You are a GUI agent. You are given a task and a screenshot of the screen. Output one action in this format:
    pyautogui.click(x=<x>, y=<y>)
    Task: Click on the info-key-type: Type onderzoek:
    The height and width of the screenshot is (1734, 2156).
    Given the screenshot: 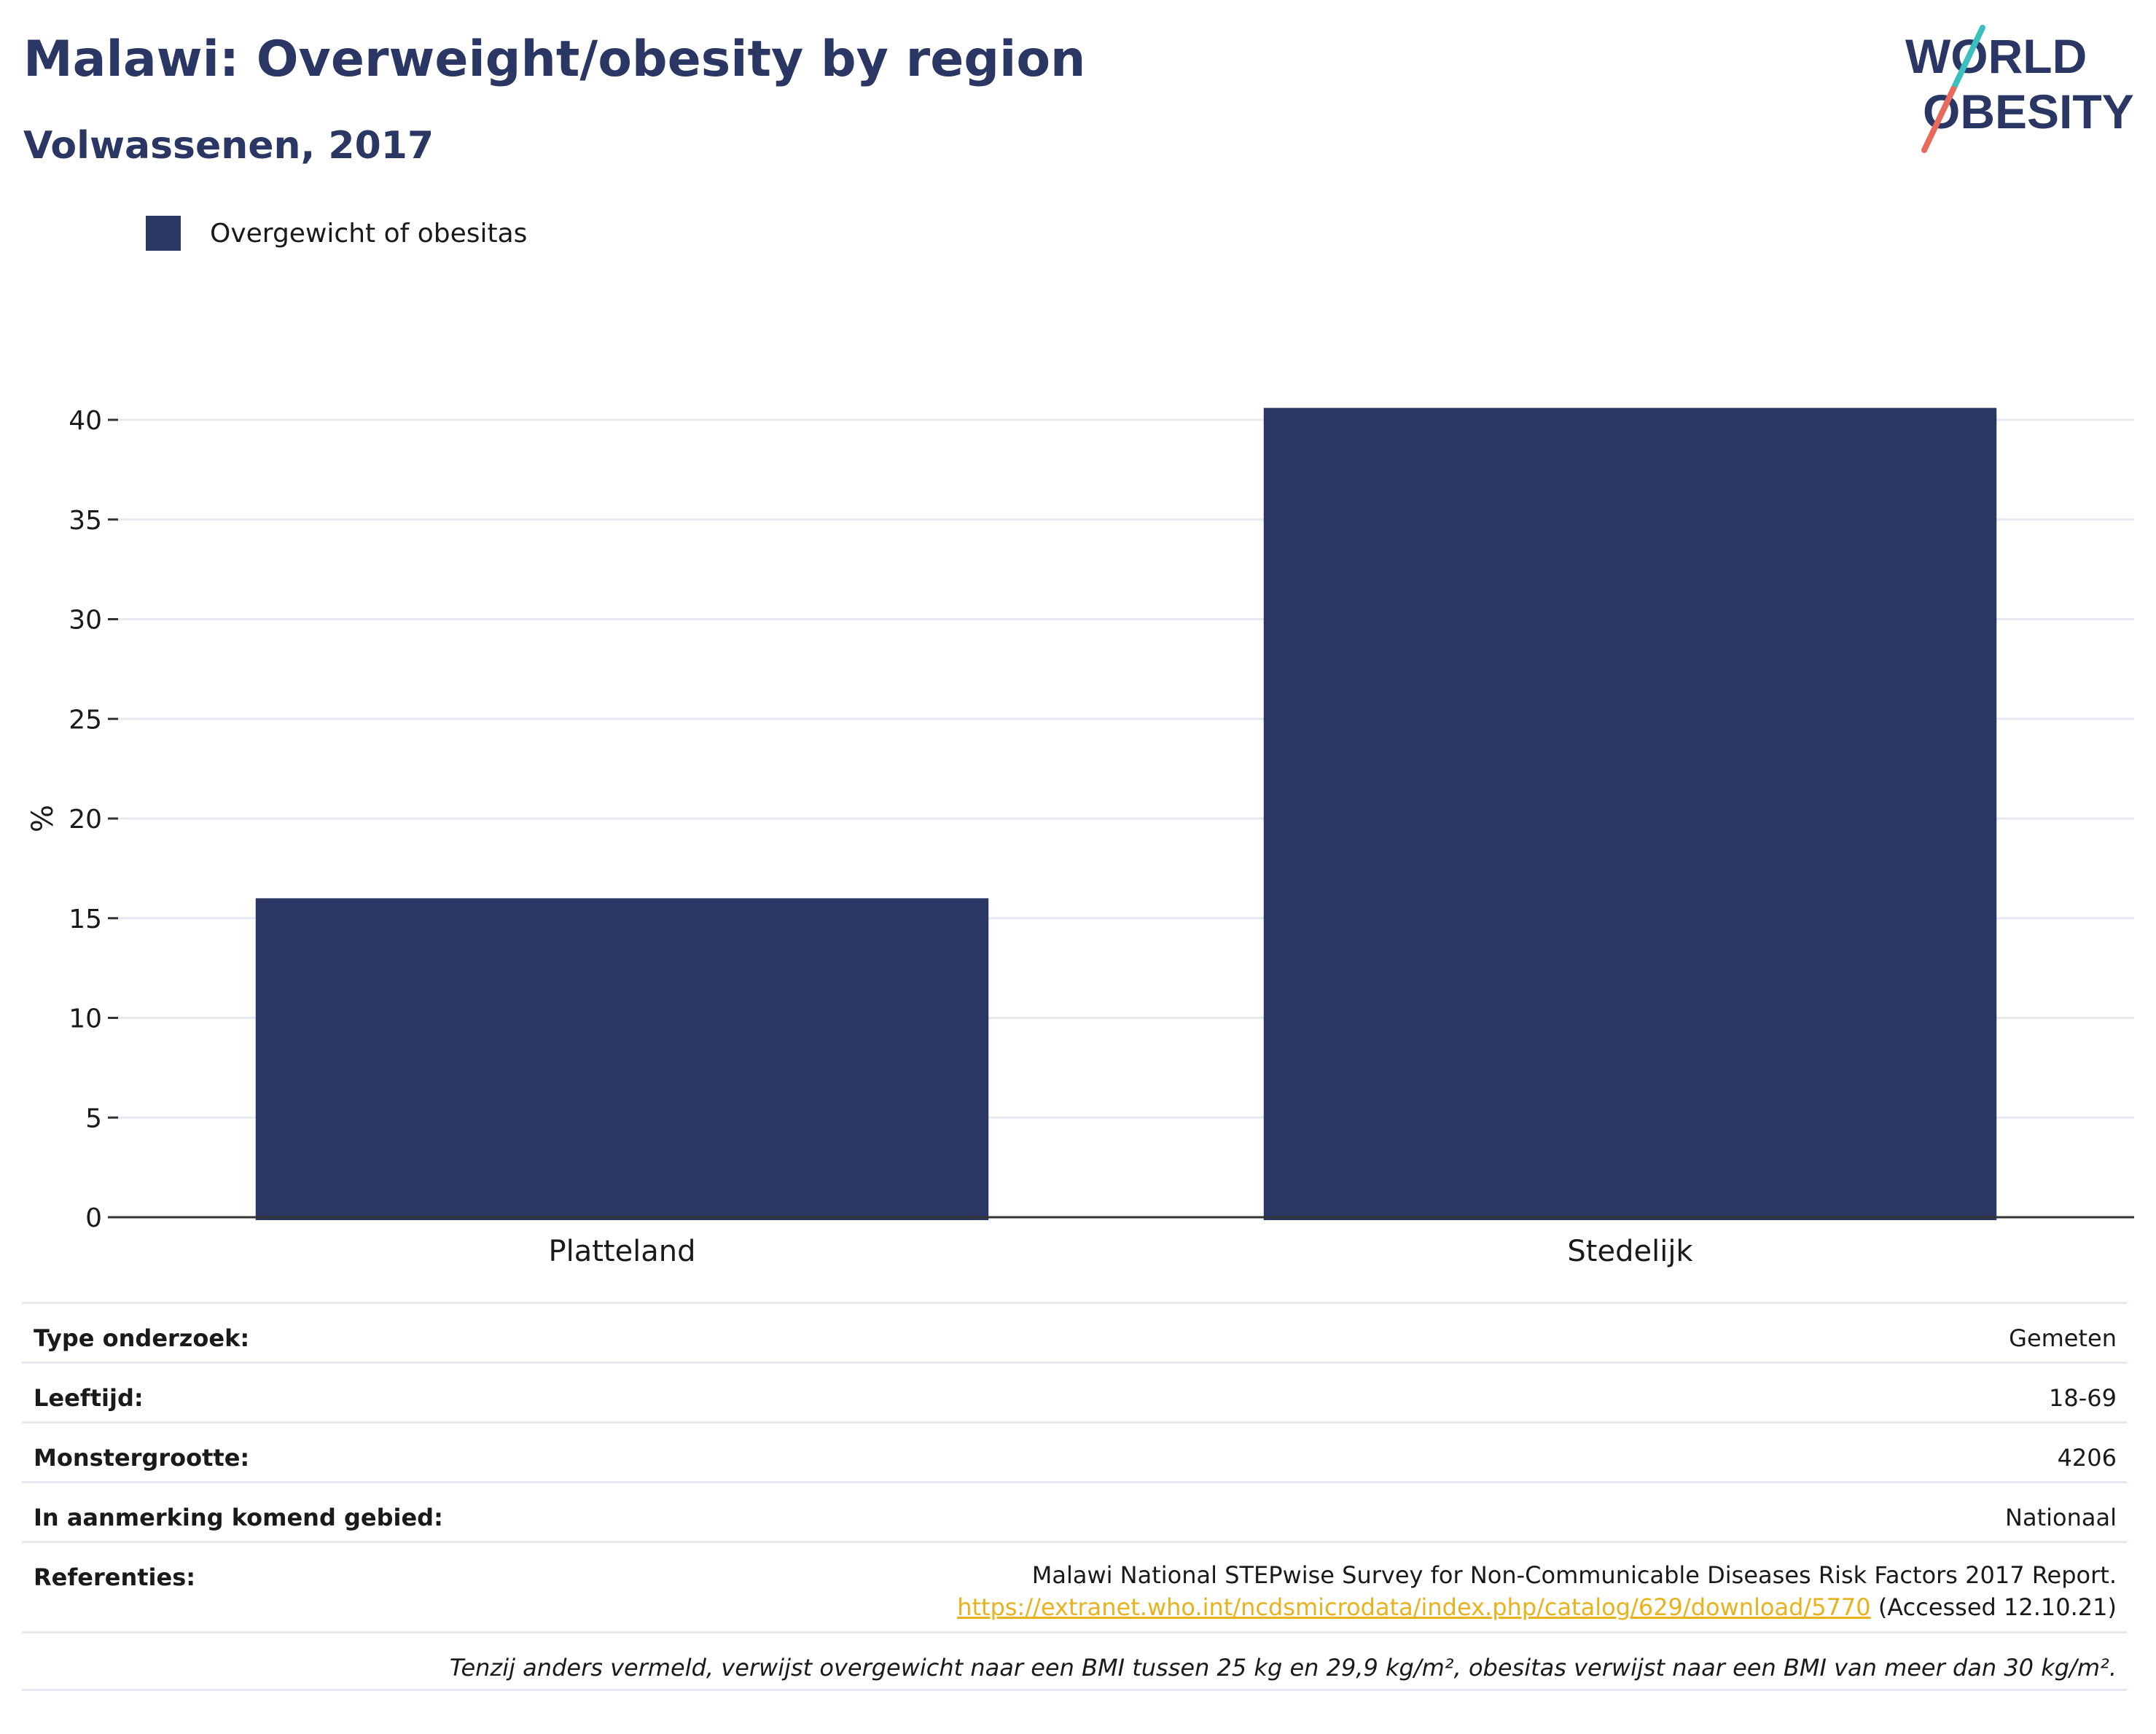 What is the action you would take?
    pyautogui.click(x=142, y=1338)
    